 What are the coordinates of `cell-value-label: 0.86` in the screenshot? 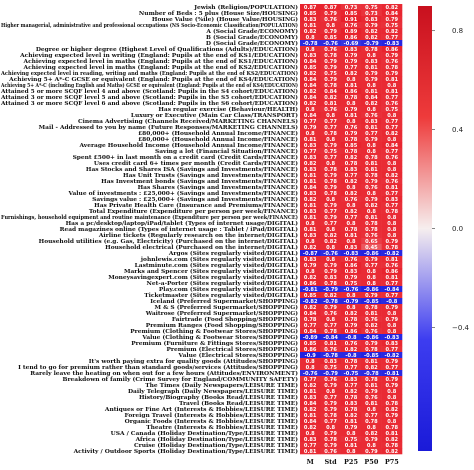 It's located at (351, 92).